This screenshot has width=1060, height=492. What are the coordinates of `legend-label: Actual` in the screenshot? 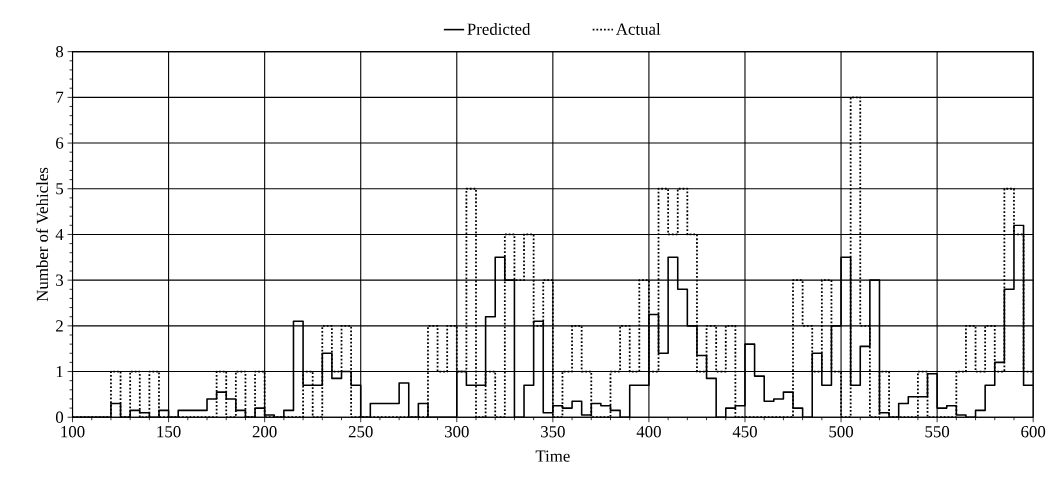 It's located at (638, 29).